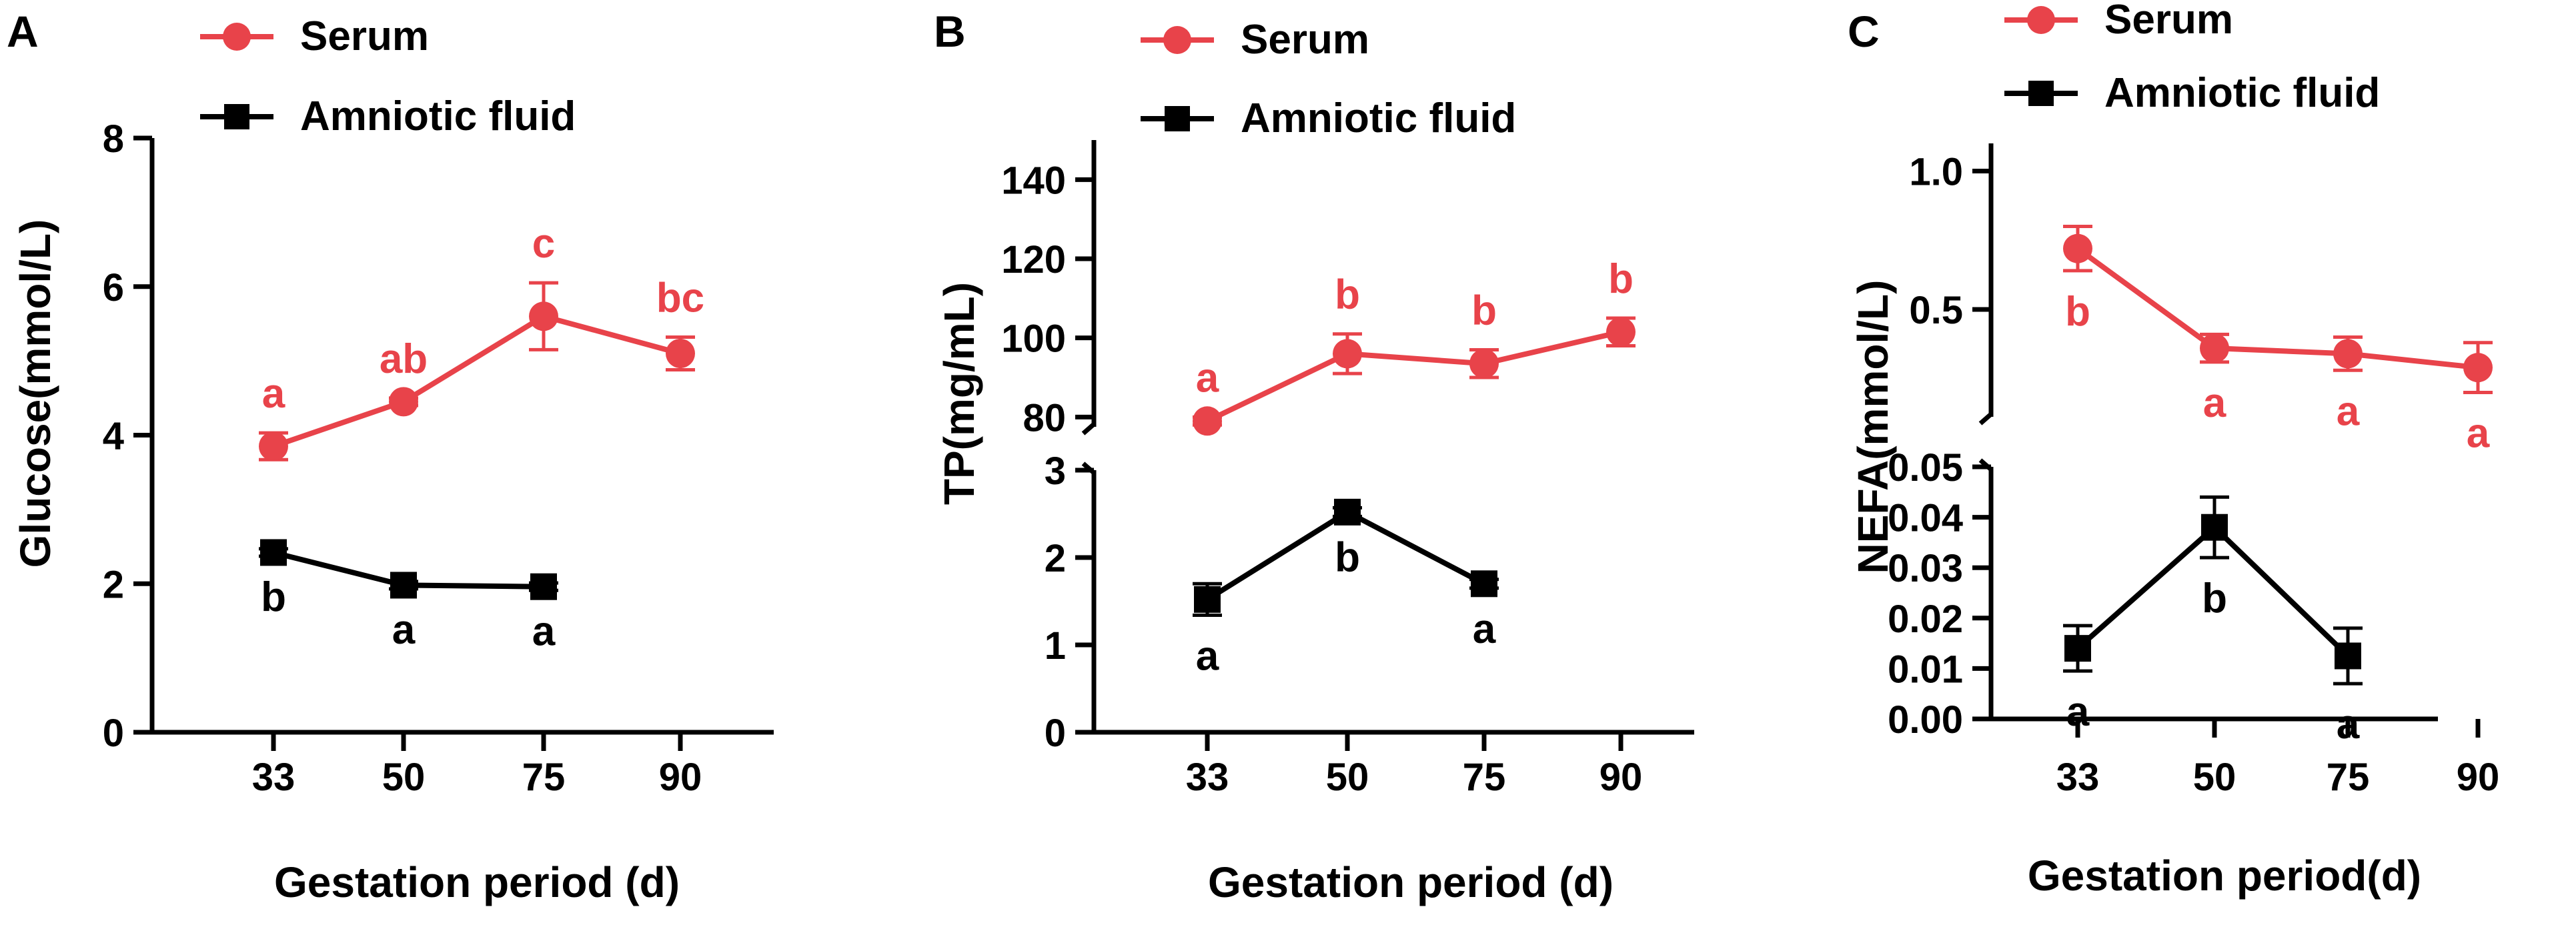 The height and width of the screenshot is (929, 2576). Describe the element at coordinates (1925, 670) in the screenshot. I see `y-tick-label: 0.01` at that location.